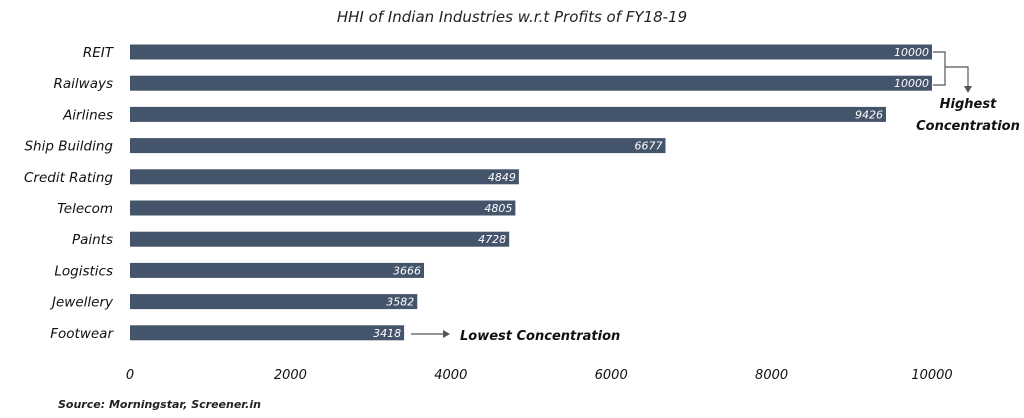 The width and height of the screenshot is (1024, 418). I want to click on category-label-airlines: Airlines, so click(87, 115).